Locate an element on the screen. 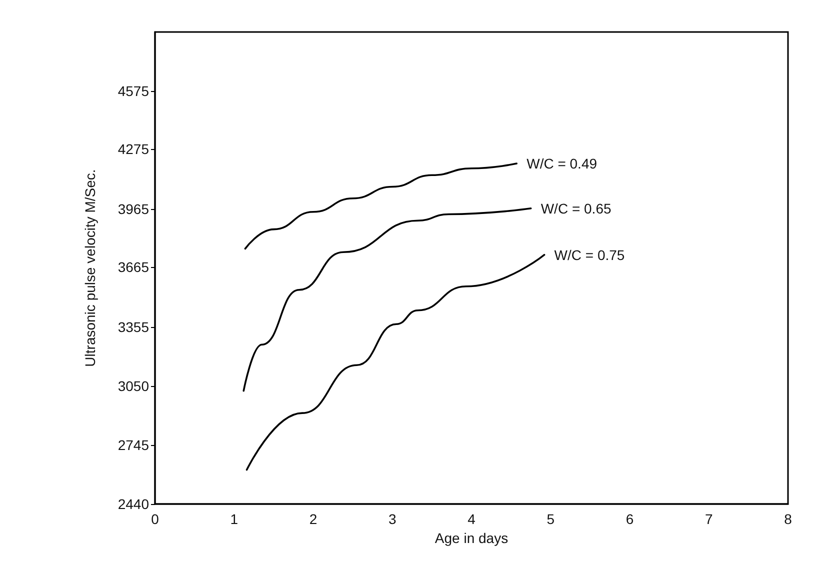  y-tick-label: 3050 is located at coordinates (134, 386).